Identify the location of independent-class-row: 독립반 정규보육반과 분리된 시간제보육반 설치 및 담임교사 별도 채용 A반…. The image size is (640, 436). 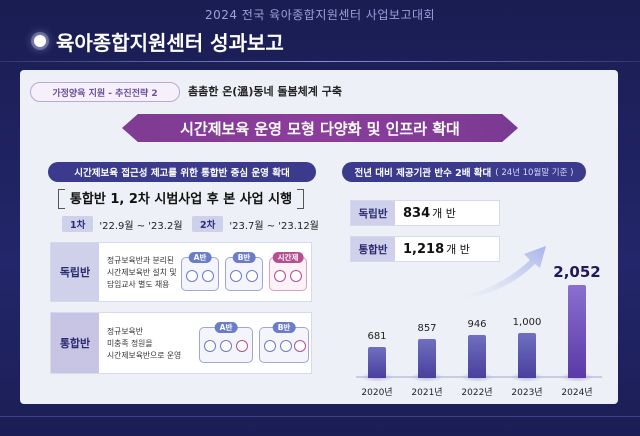
(181, 272).